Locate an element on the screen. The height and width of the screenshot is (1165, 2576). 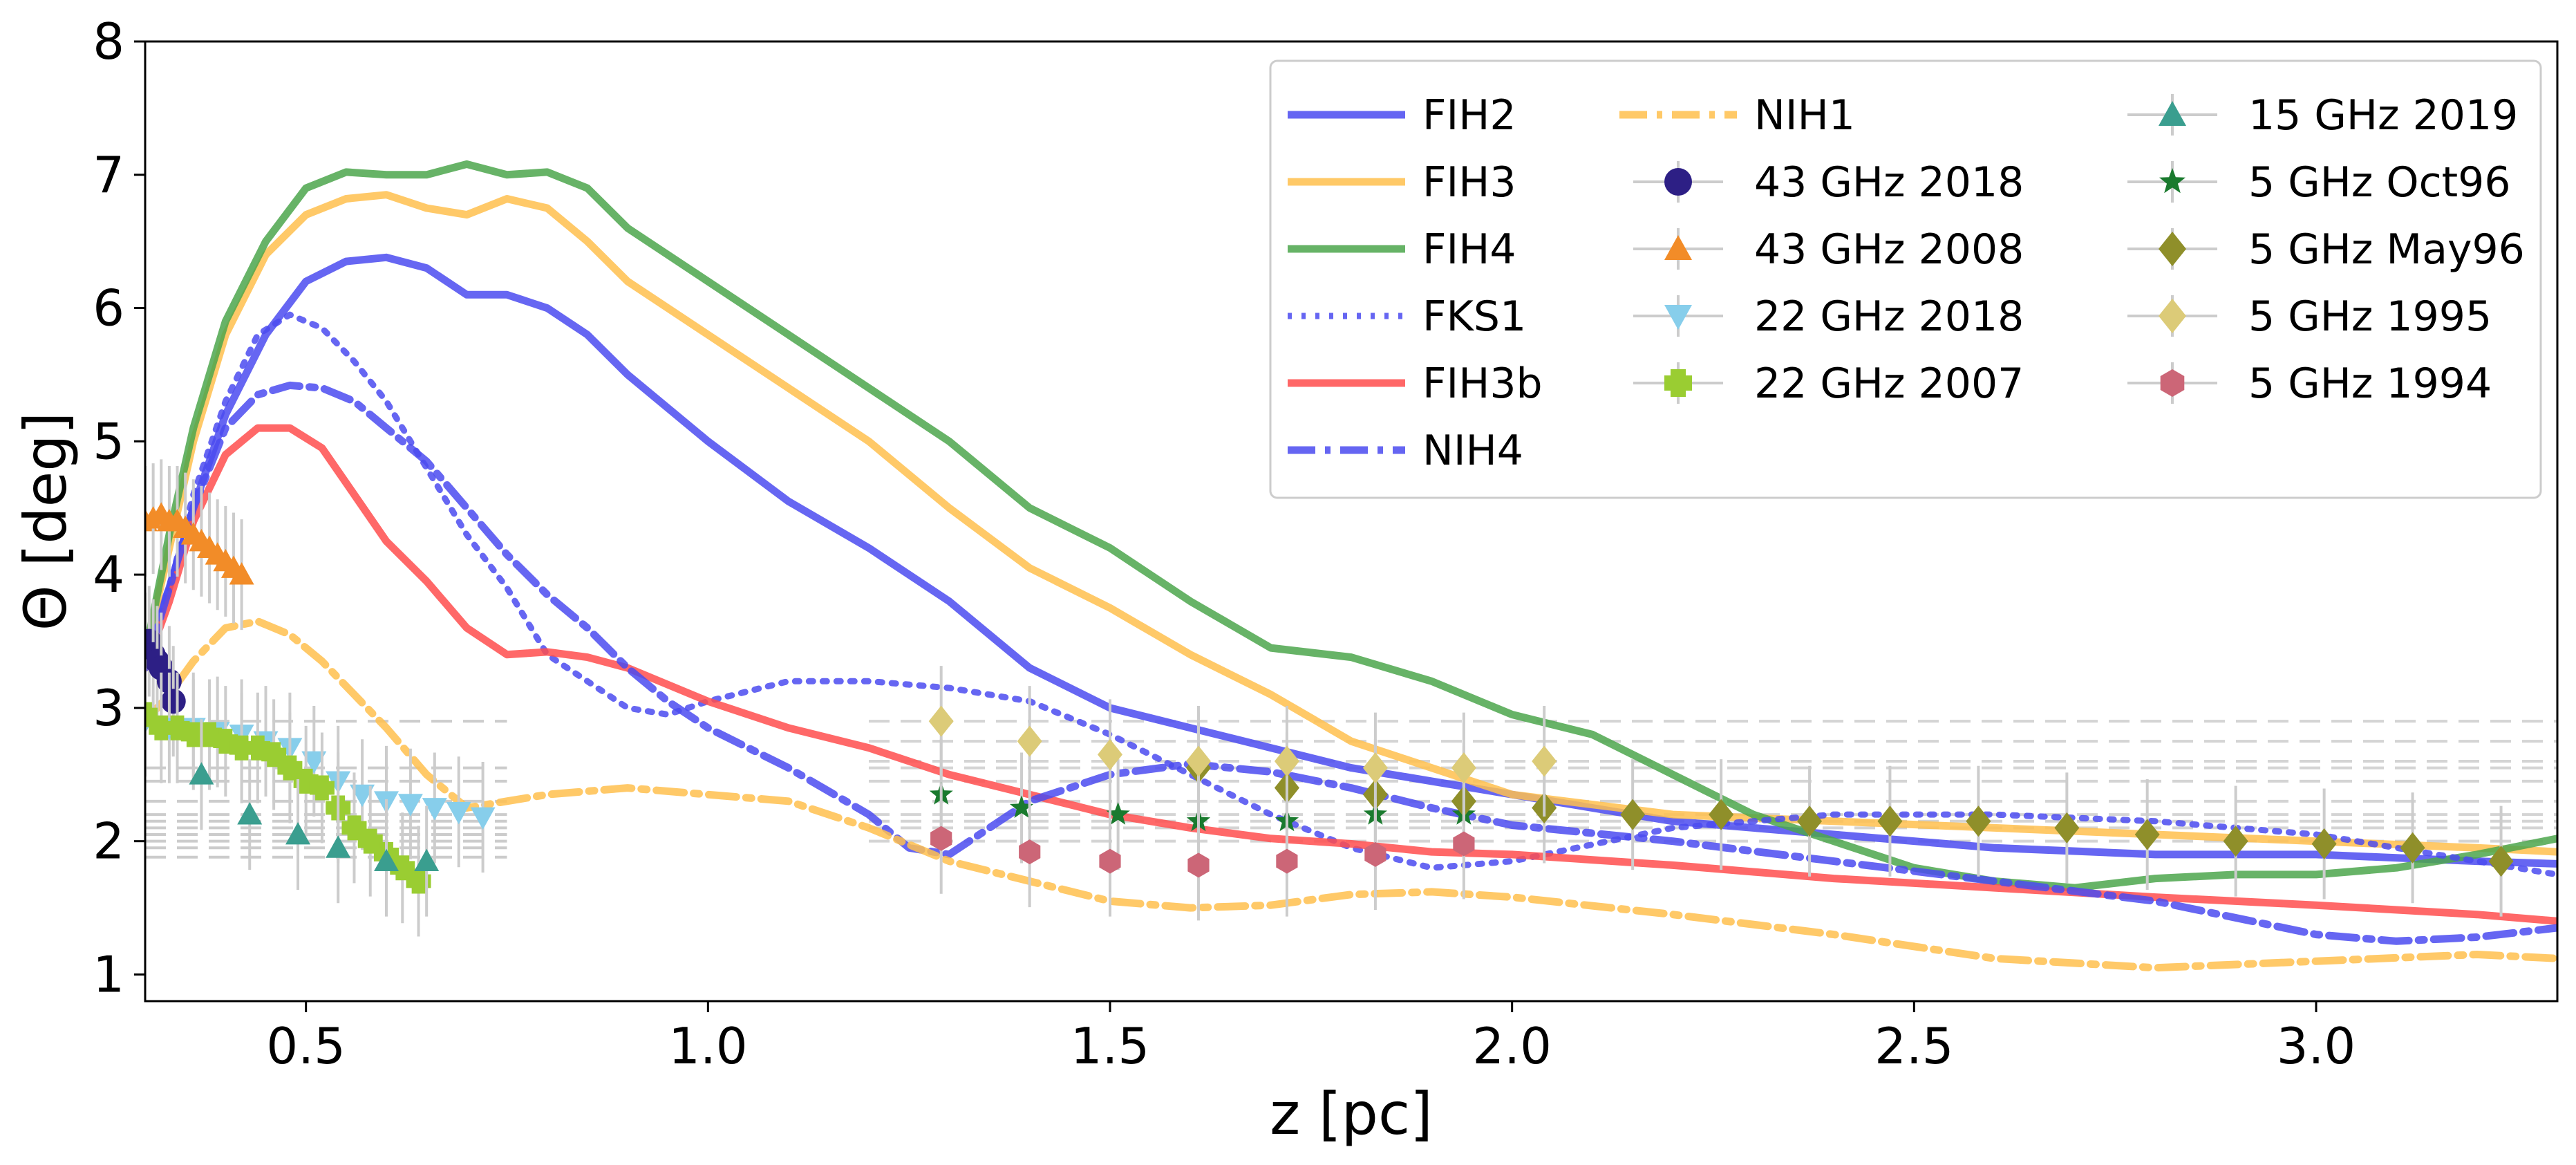
legend-entry: FIH3 is located at coordinates (1402, 182).